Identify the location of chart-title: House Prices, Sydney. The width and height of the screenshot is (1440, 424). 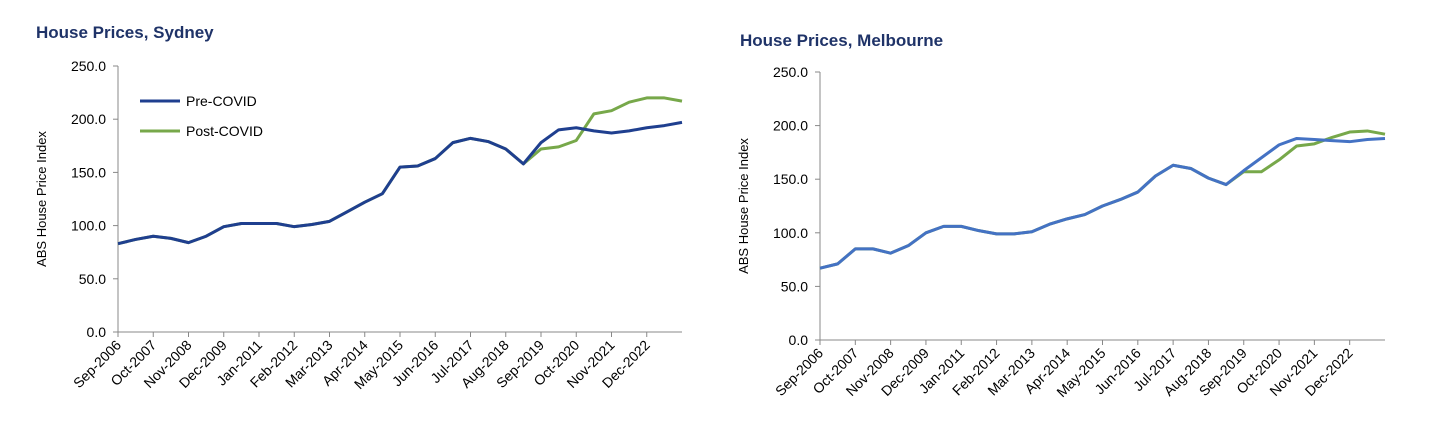
(125, 32).